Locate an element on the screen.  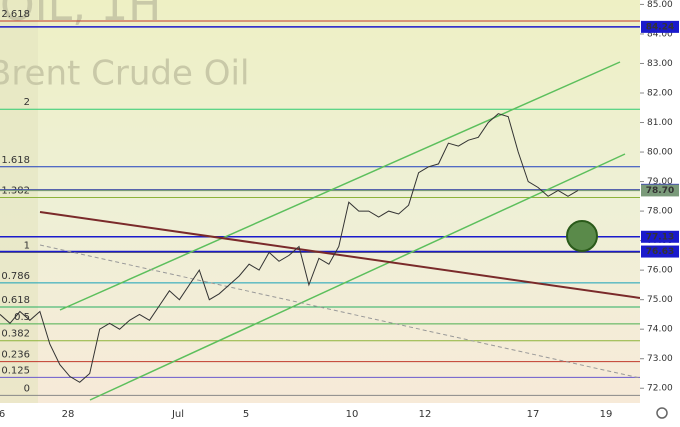
x-tick-label: 19 is located at coordinates (606, 414).